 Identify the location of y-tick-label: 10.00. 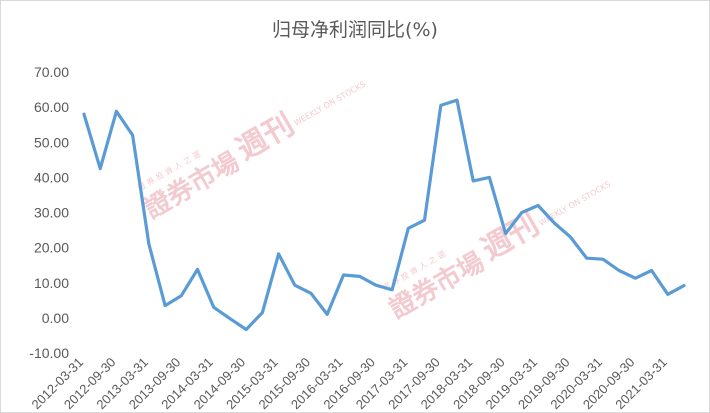
(51, 283).